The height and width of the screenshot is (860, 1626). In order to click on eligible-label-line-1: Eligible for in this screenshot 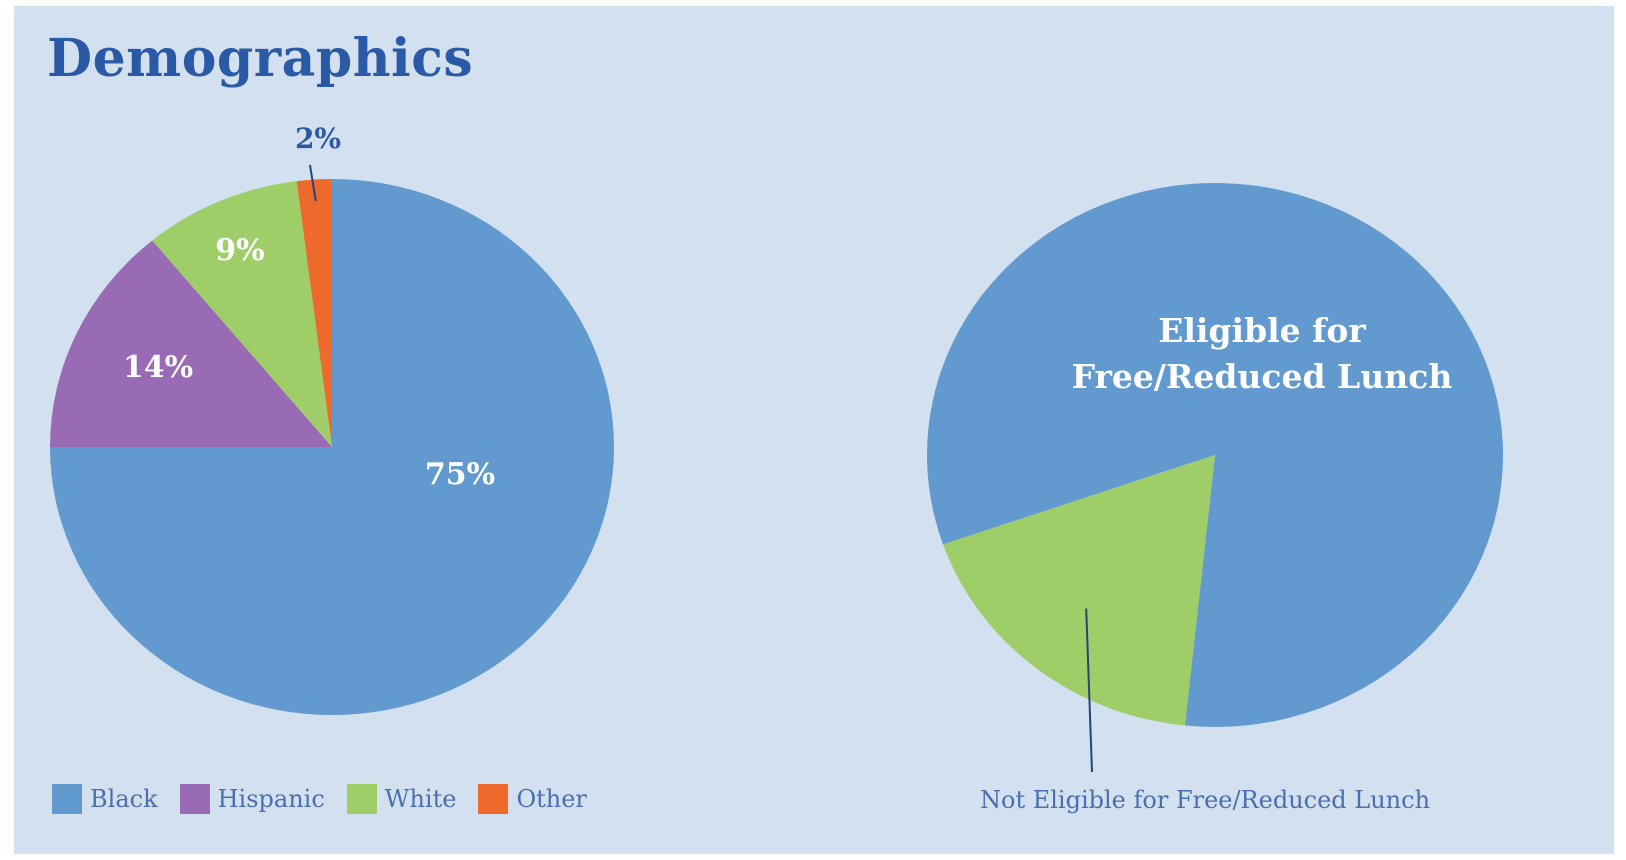, I will do `click(1262, 330)`.